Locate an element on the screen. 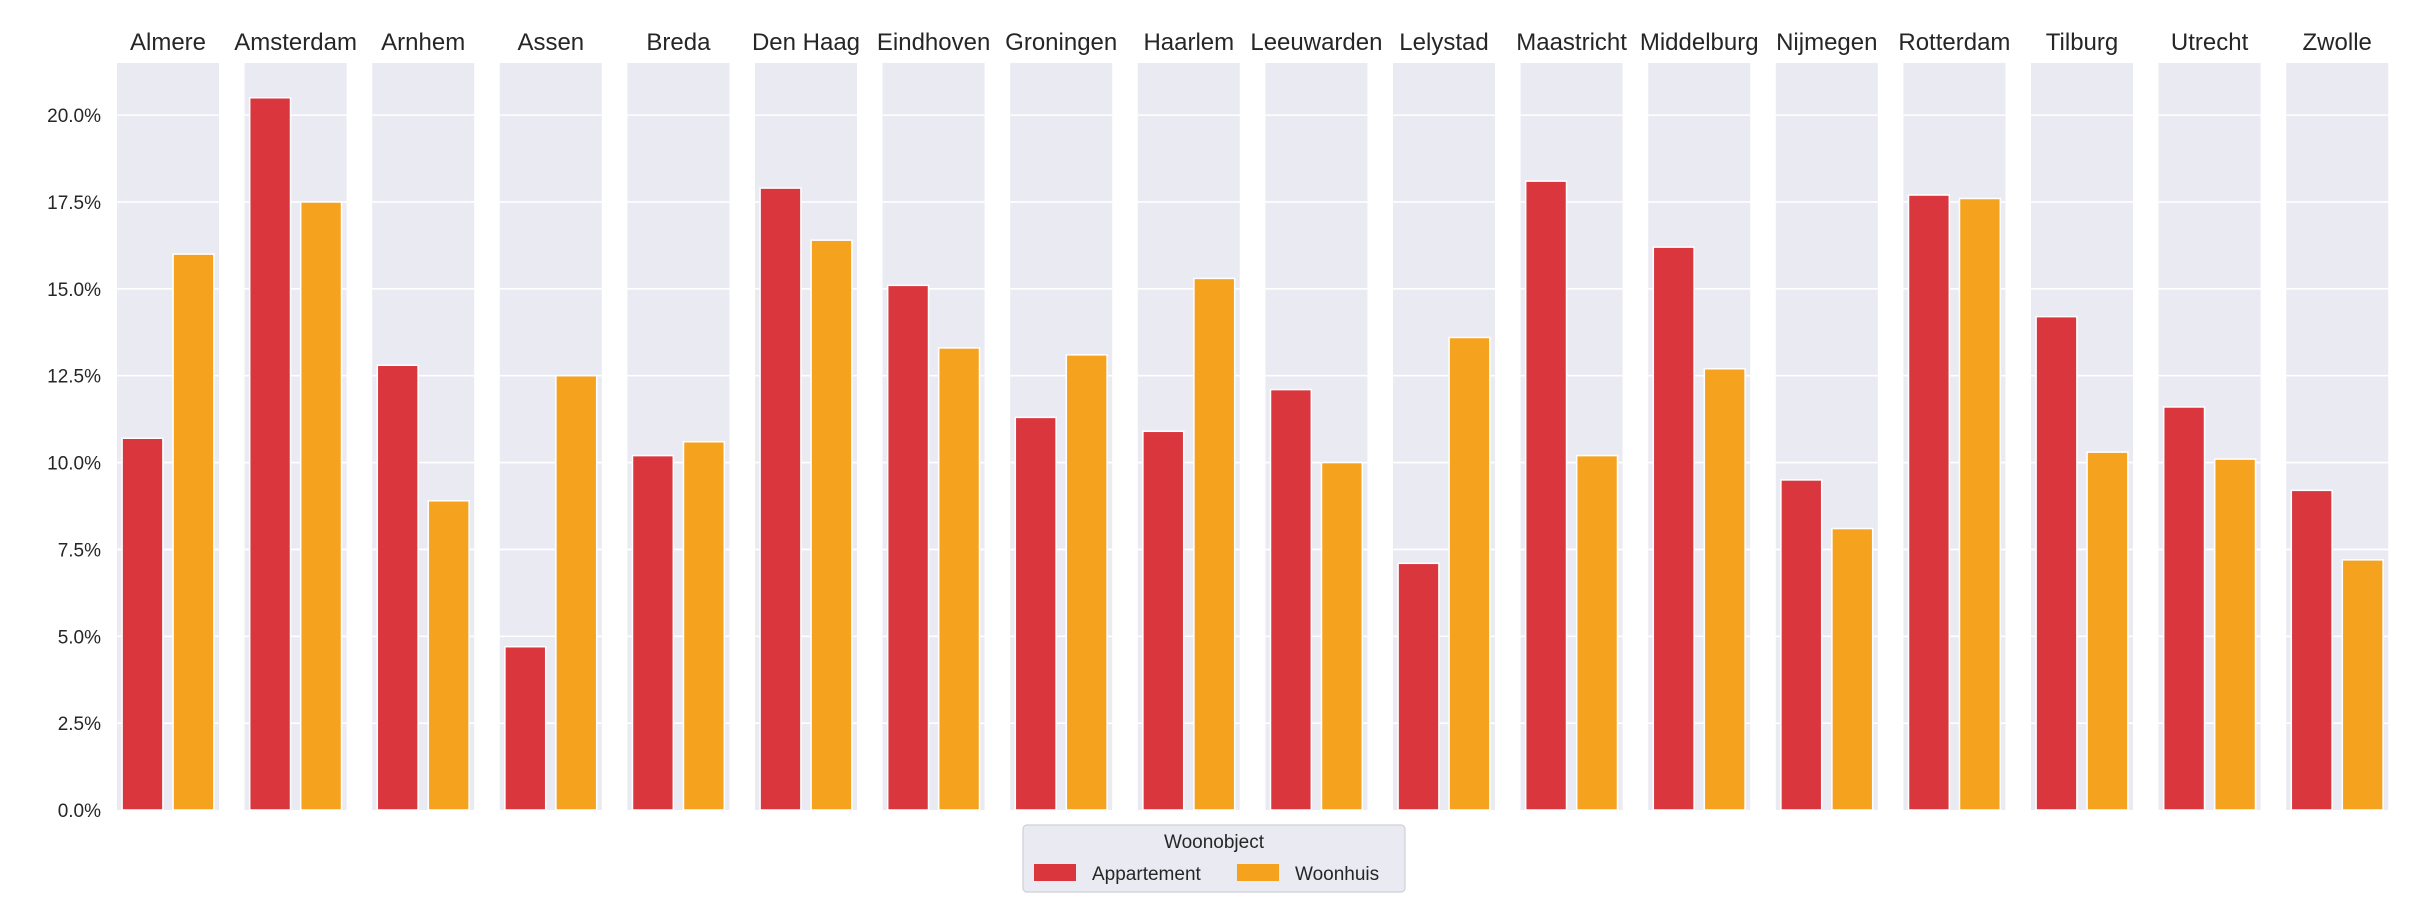 Image resolution: width=2424 pixels, height=919 pixels. facet-panel-zwolle: Zwolle is located at coordinates (2337, 420).